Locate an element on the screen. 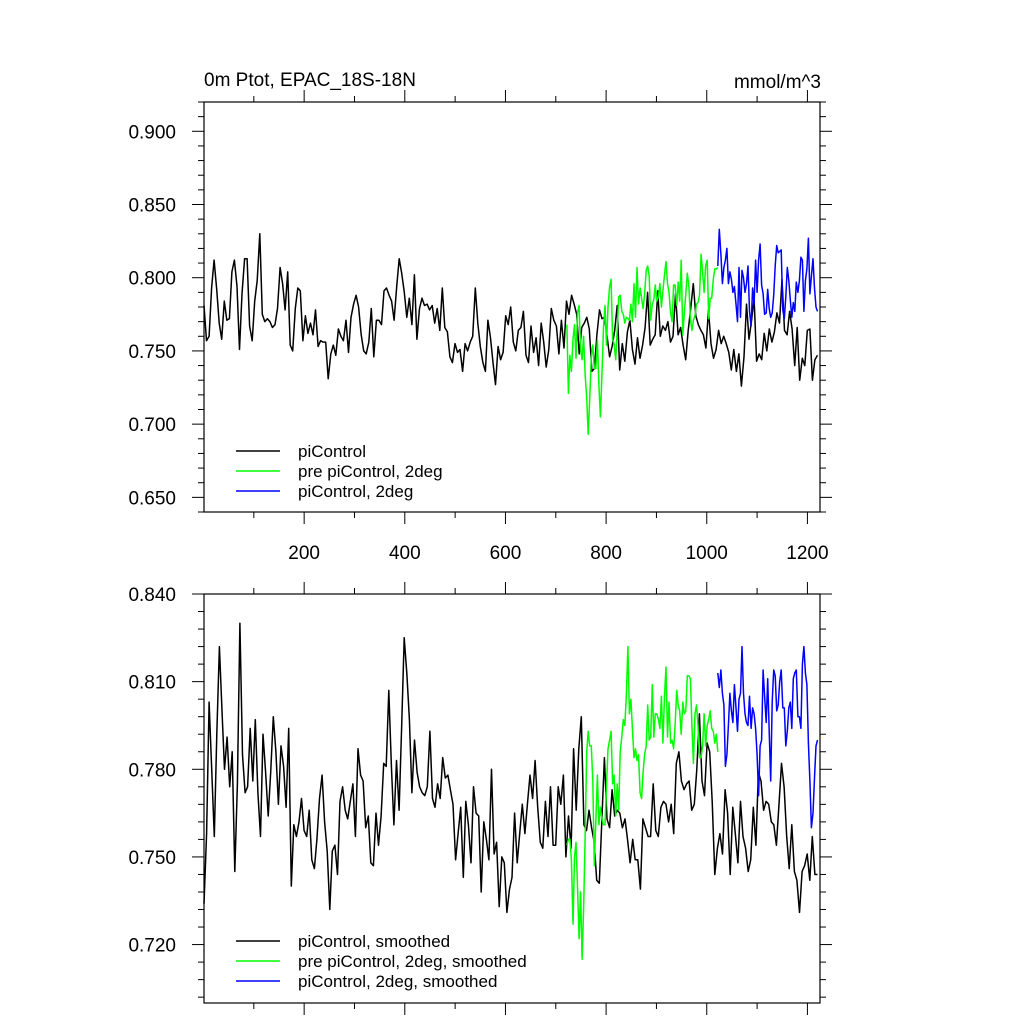  top-ytick-label: 0.800 is located at coordinates (152, 279).